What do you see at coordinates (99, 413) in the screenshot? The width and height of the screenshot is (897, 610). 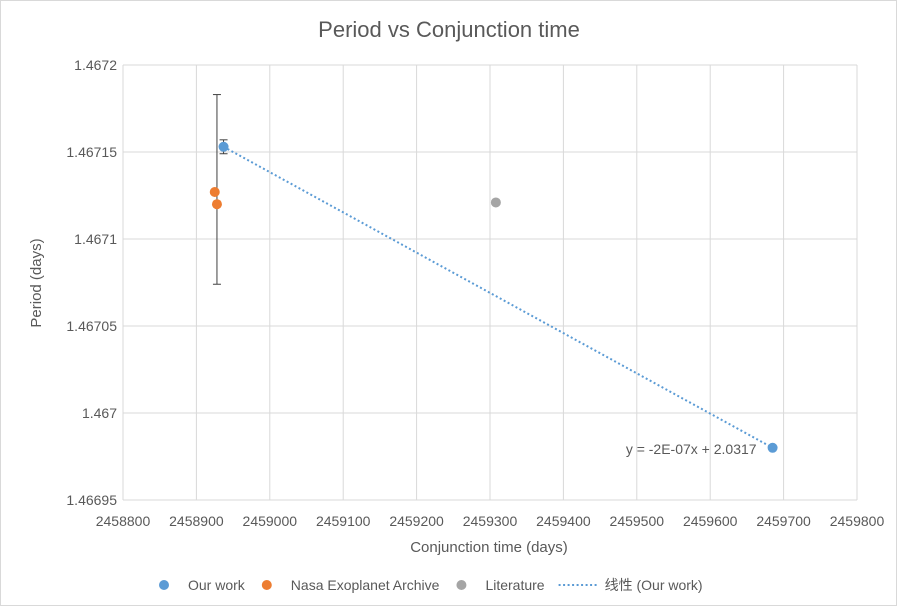 I see `y-tick-label: 1.467` at bounding box center [99, 413].